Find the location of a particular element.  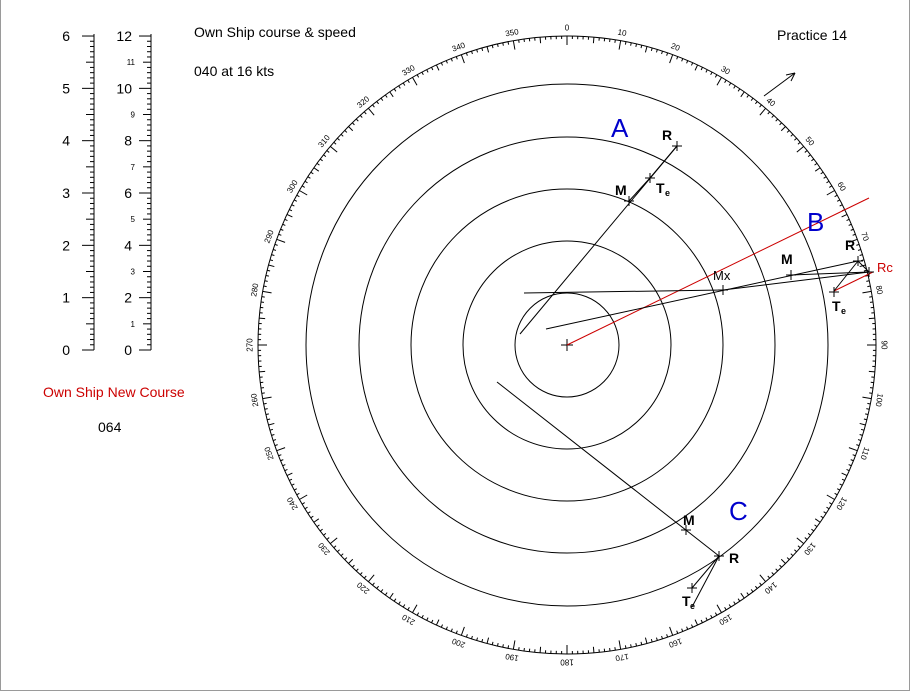

compass-degree-label: 10 is located at coordinates (622, 33).